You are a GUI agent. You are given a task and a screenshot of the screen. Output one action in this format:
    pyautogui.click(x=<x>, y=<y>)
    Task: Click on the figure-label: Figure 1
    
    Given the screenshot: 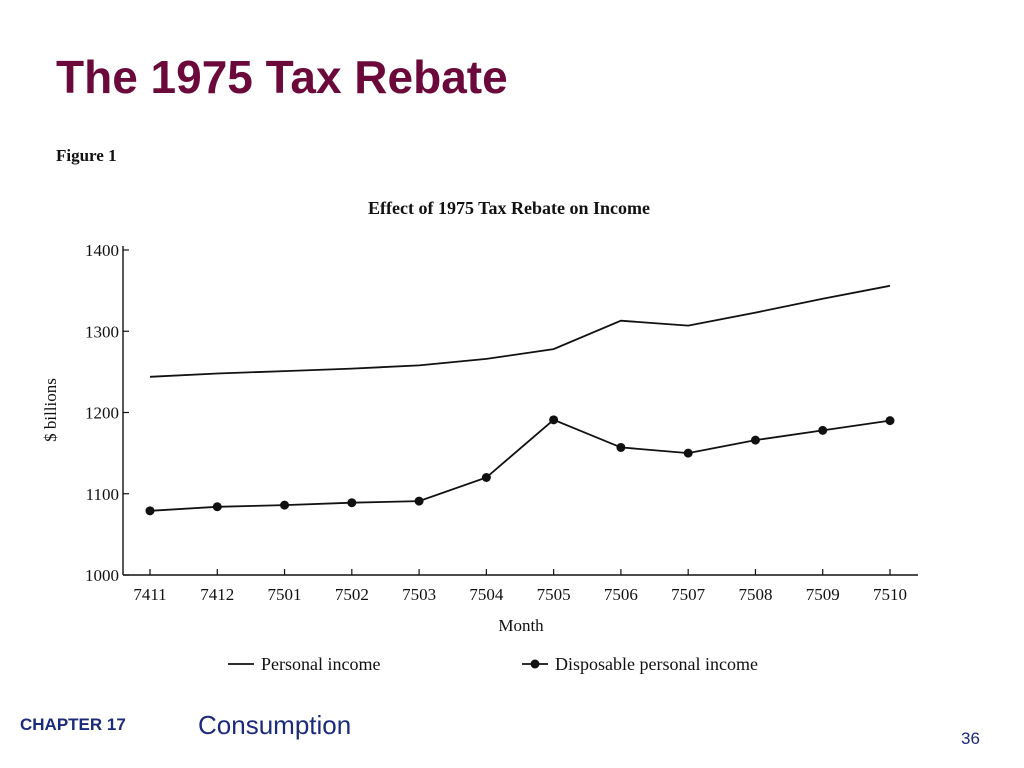 What is the action you would take?
    pyautogui.click(x=86, y=155)
    